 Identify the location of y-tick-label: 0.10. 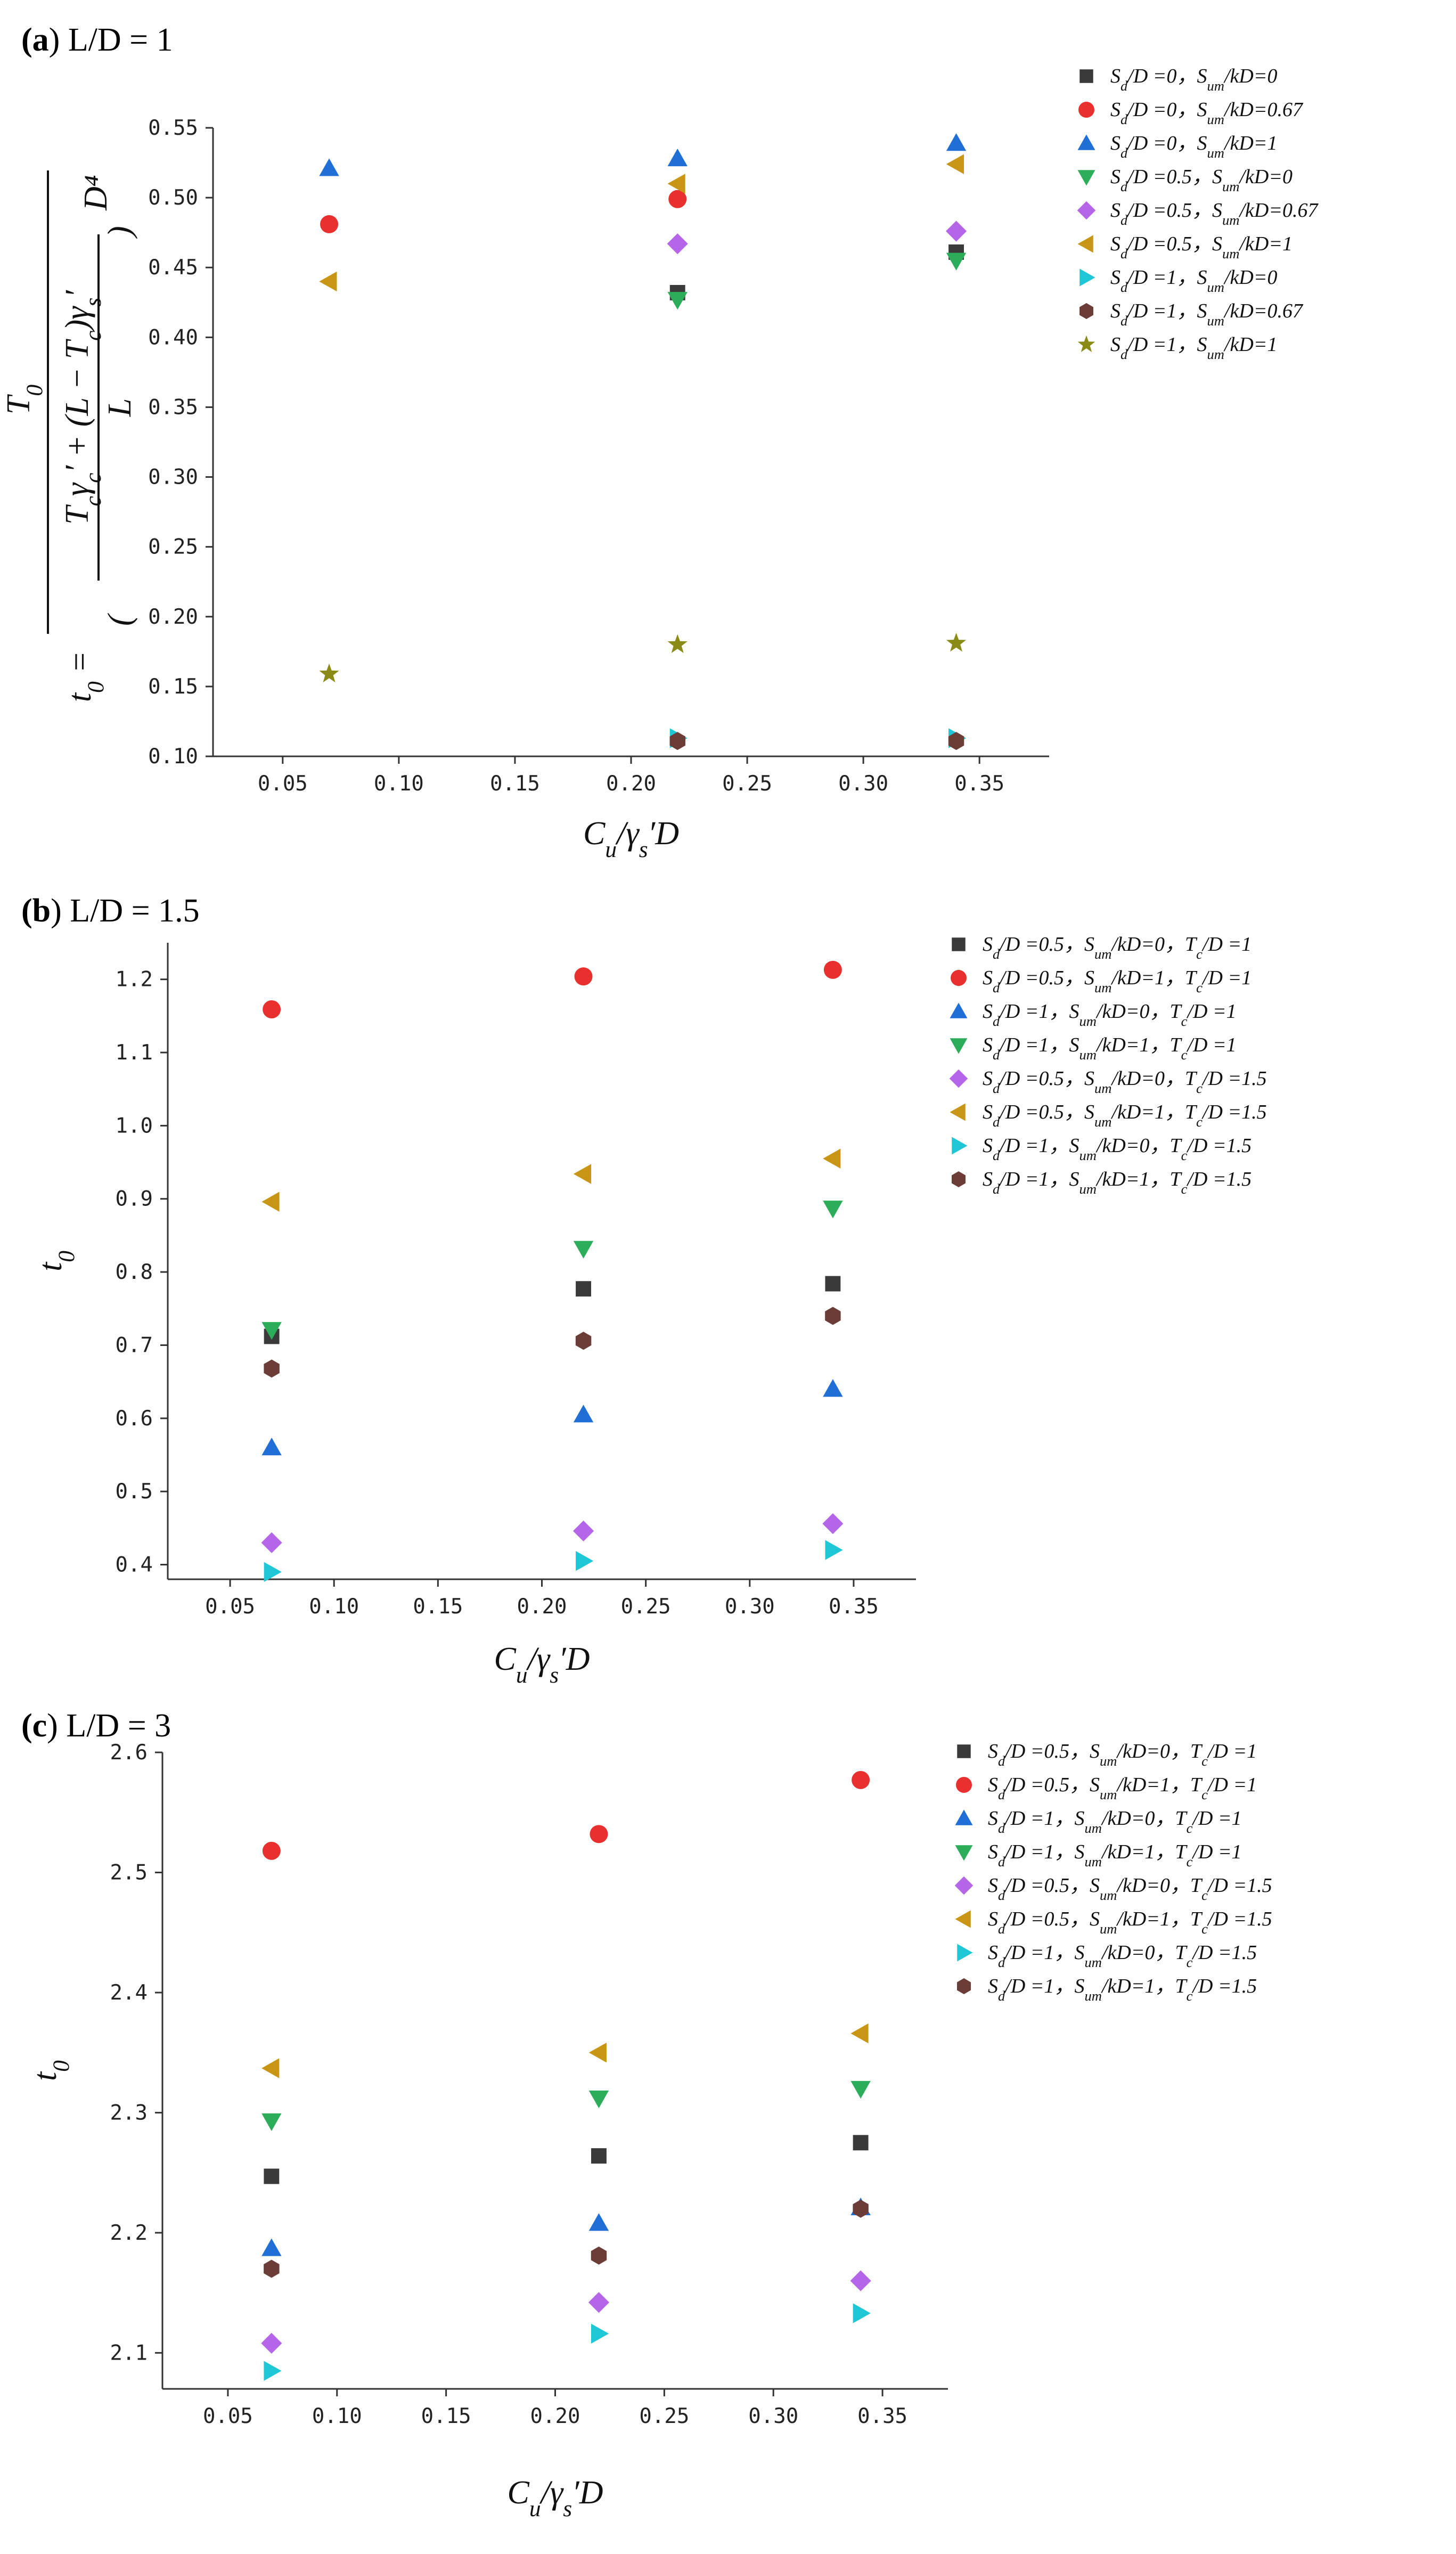
(173, 757).